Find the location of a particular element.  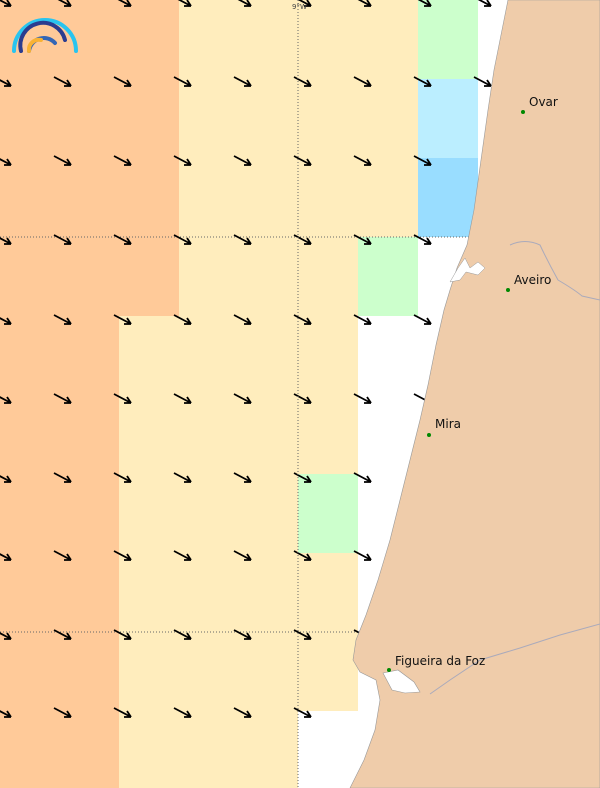

city-label: Mira is located at coordinates (448, 424).